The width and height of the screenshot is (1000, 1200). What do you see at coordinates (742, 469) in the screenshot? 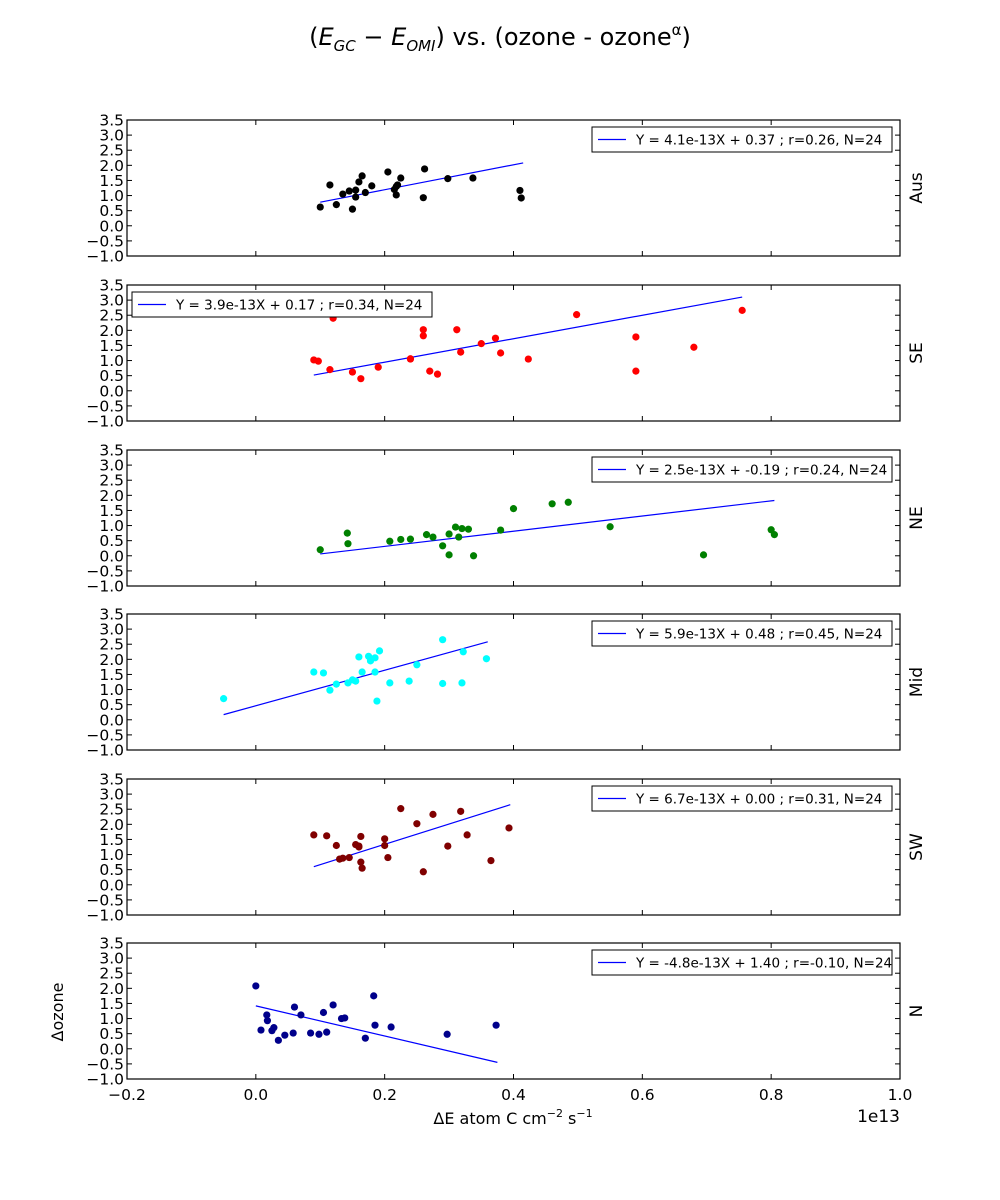
I see `legend: Y = 2.5e-13X + -0.19 ; r=0.24, N=24` at bounding box center [742, 469].